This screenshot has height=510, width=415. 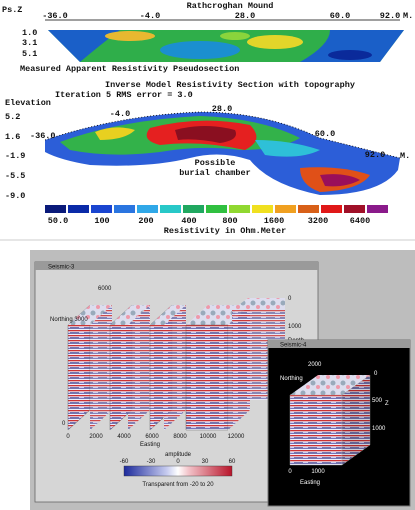 What do you see at coordinates (180, 437) in the screenshot?
I see `x-label: 8000` at bounding box center [180, 437].